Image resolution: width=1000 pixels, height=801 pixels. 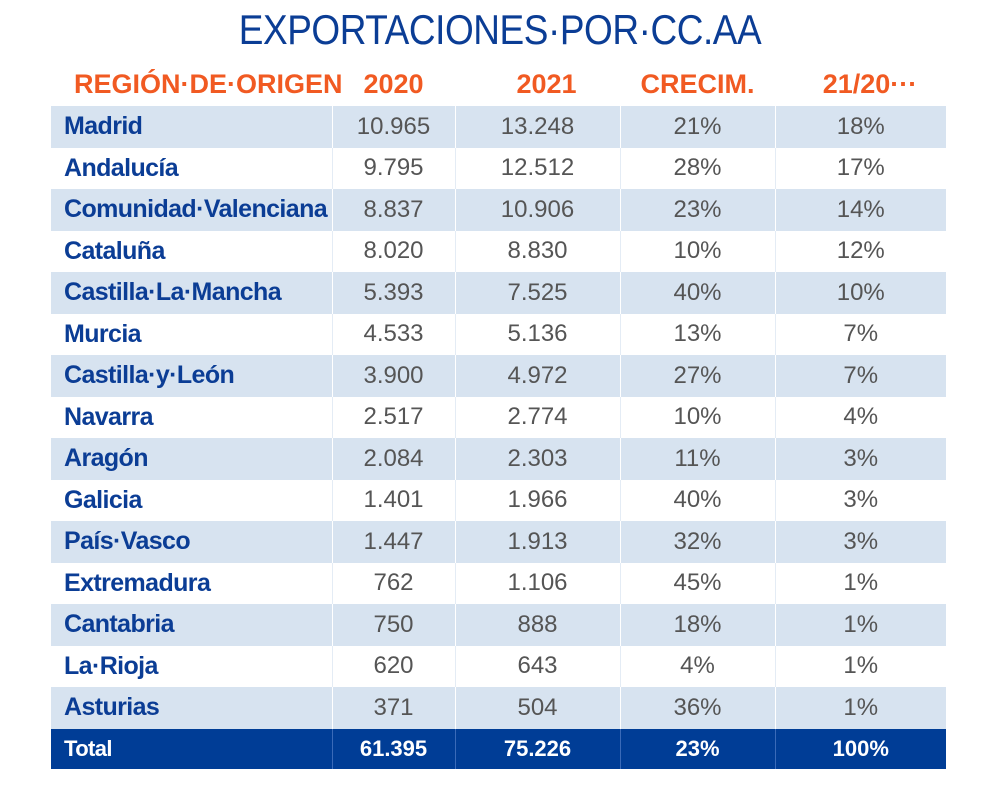 I want to click on region-cell: Cataluña, so click(x=192, y=251).